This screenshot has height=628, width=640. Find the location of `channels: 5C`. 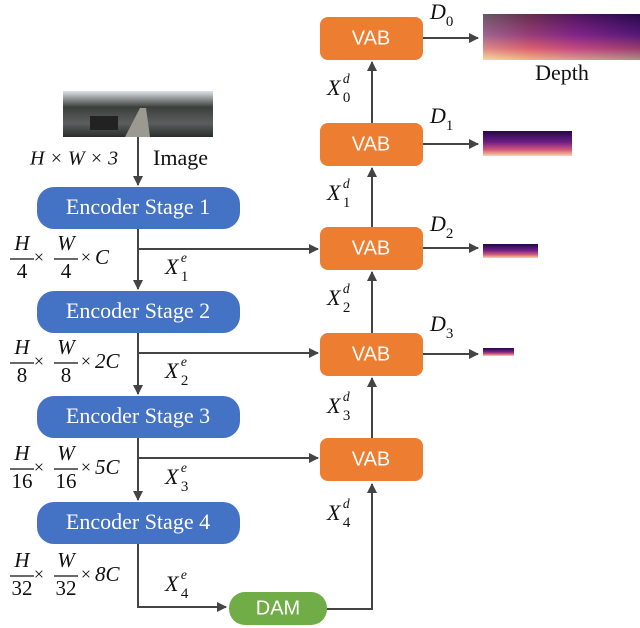

channels: 5C is located at coordinates (108, 467).